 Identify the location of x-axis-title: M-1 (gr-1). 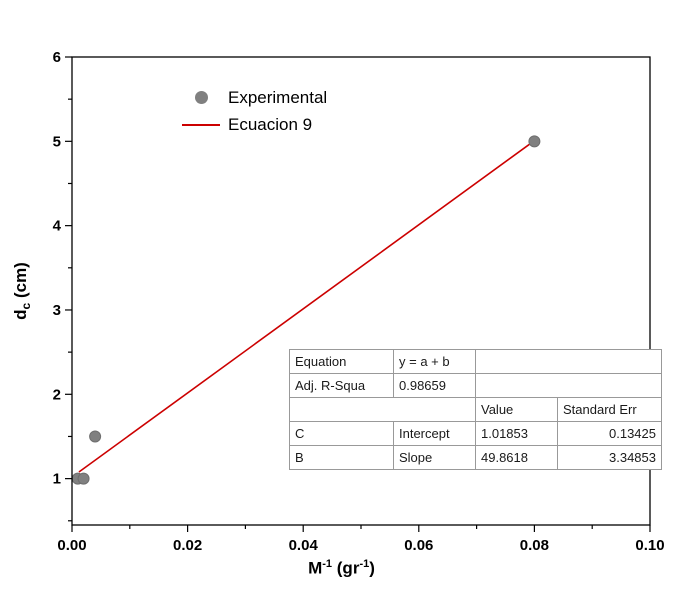
(341, 568).